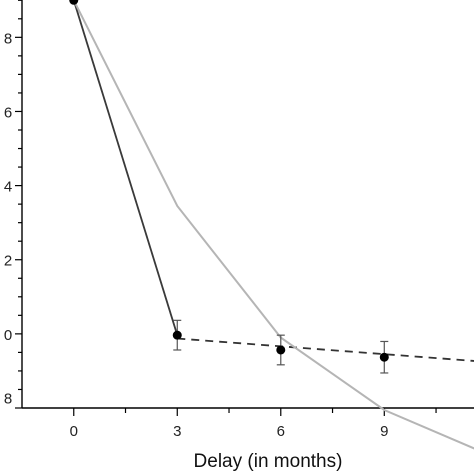 Image resolution: width=474 pixels, height=474 pixels. Describe the element at coordinates (8, 335) in the screenshot. I see `y-tick-label: 0` at that location.